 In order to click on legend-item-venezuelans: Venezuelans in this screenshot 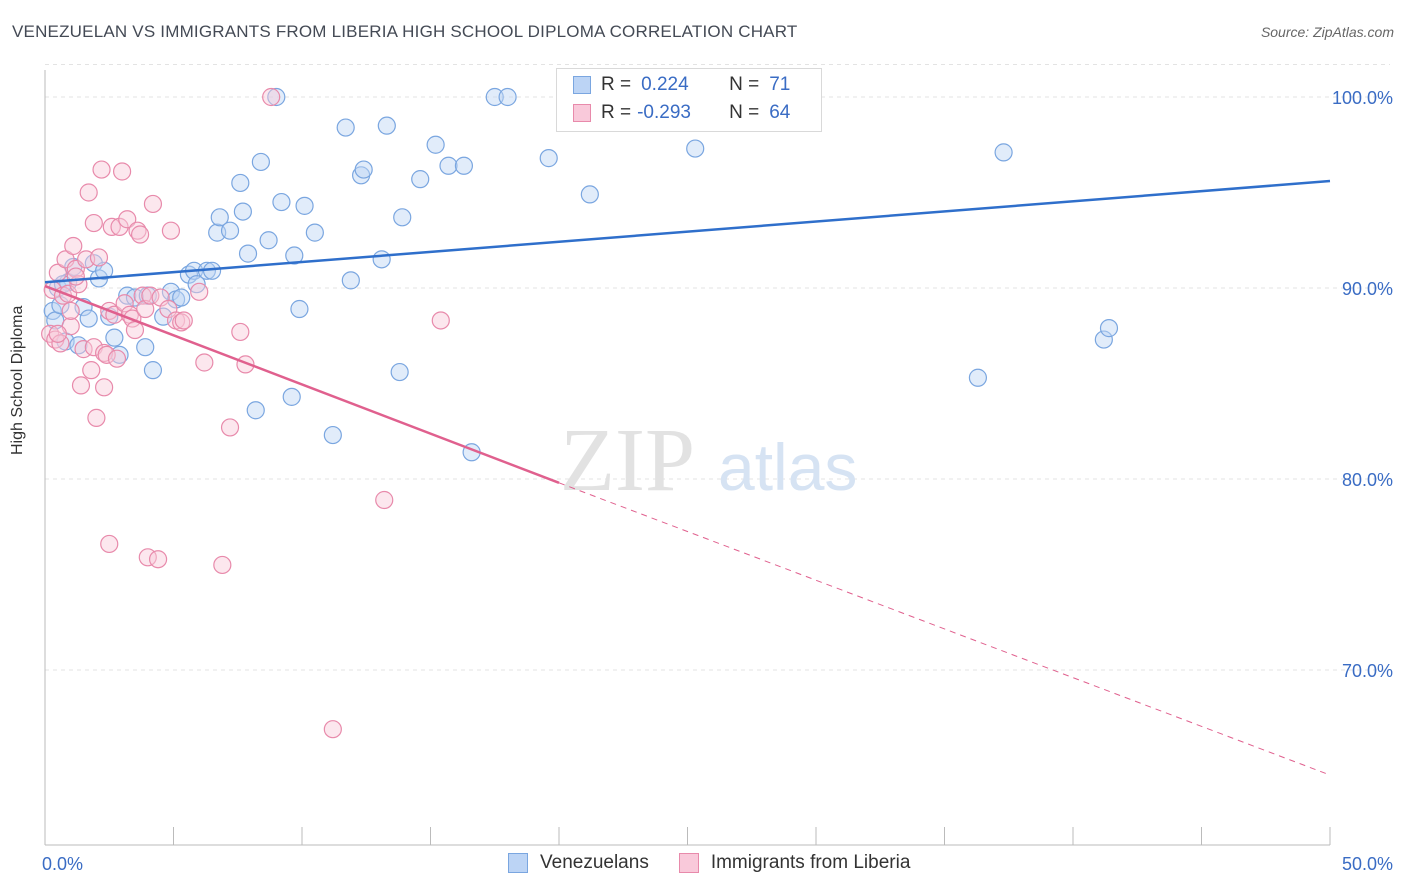, I will do `click(578, 863)`.